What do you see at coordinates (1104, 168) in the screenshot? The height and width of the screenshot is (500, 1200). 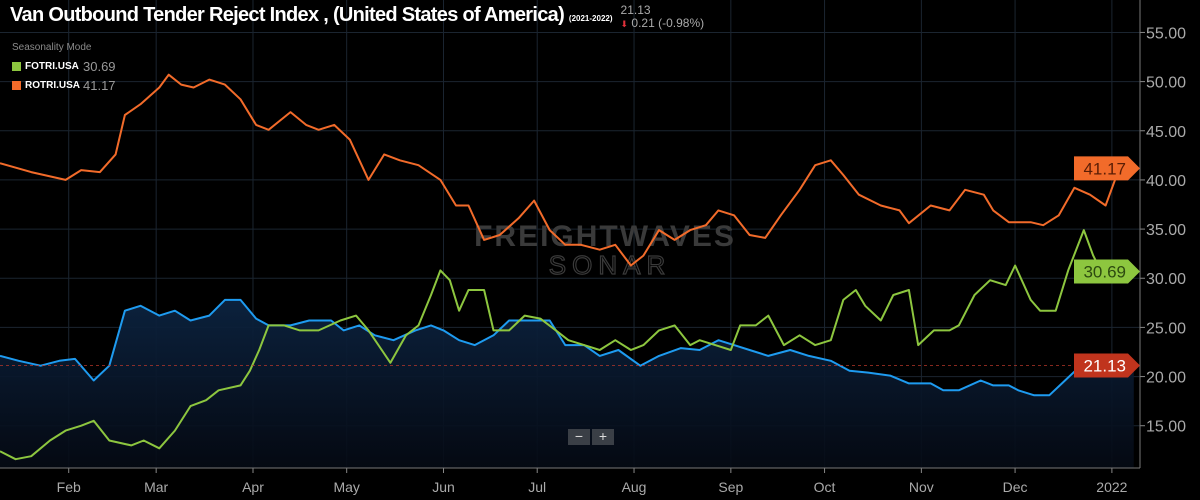 I see `tag-label: 41.17` at bounding box center [1104, 168].